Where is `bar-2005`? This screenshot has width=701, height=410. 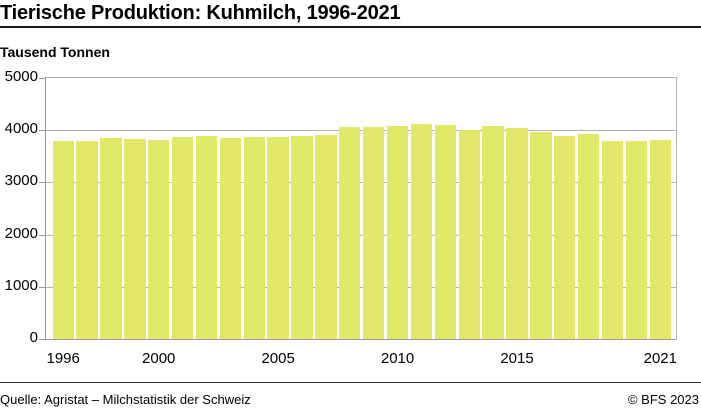
bar-2005 is located at coordinates (278, 237).